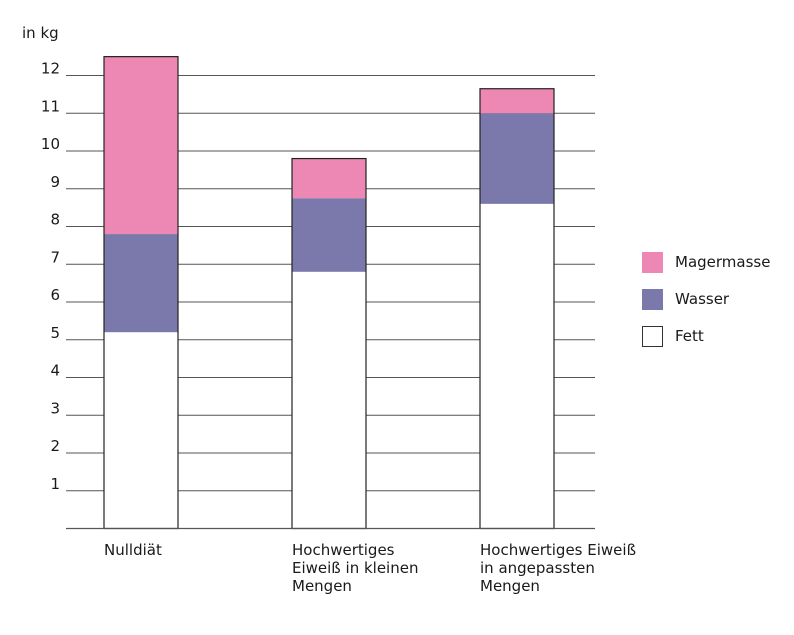 The image size is (794, 635). I want to click on y-tick-label: 10, so click(50, 144).